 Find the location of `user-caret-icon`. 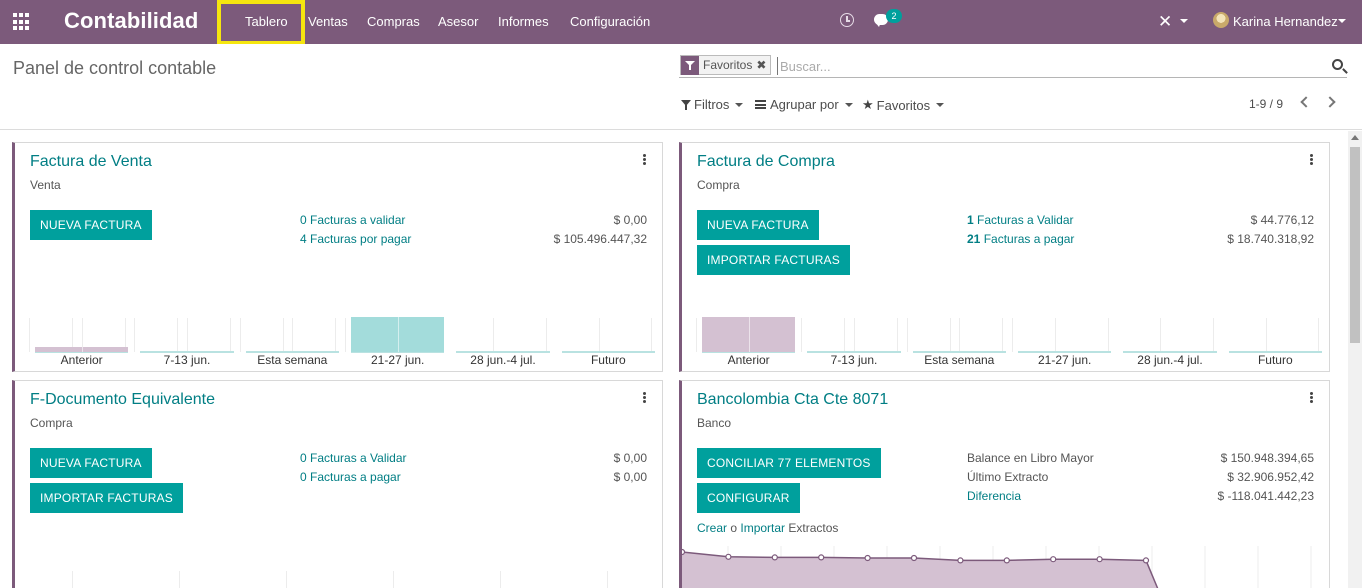

user-caret-icon is located at coordinates (1342, 21).